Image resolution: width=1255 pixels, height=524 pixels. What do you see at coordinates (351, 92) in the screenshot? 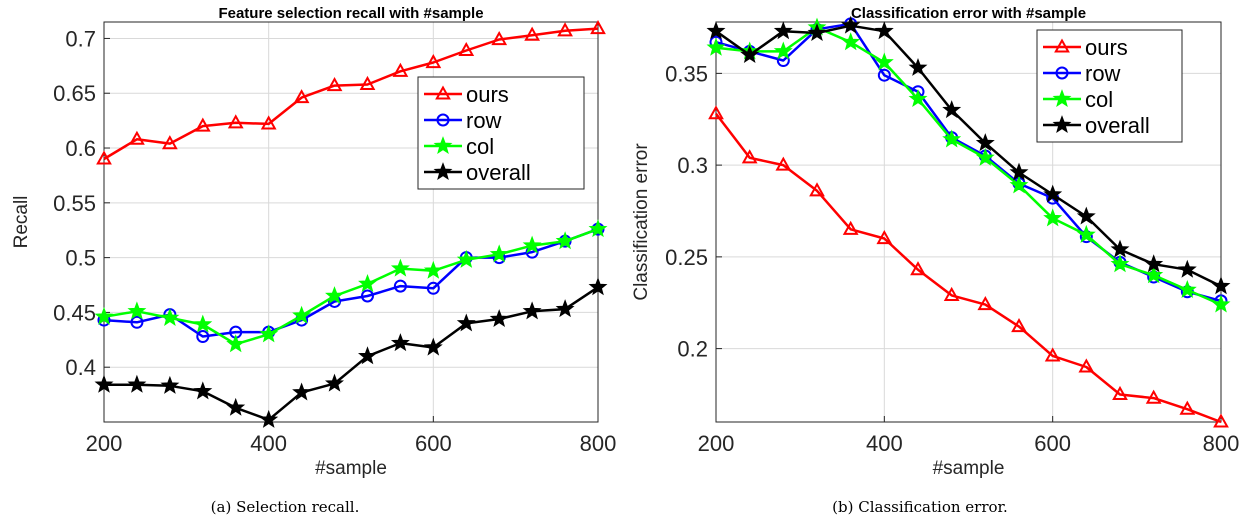
I see `series-ours` at bounding box center [351, 92].